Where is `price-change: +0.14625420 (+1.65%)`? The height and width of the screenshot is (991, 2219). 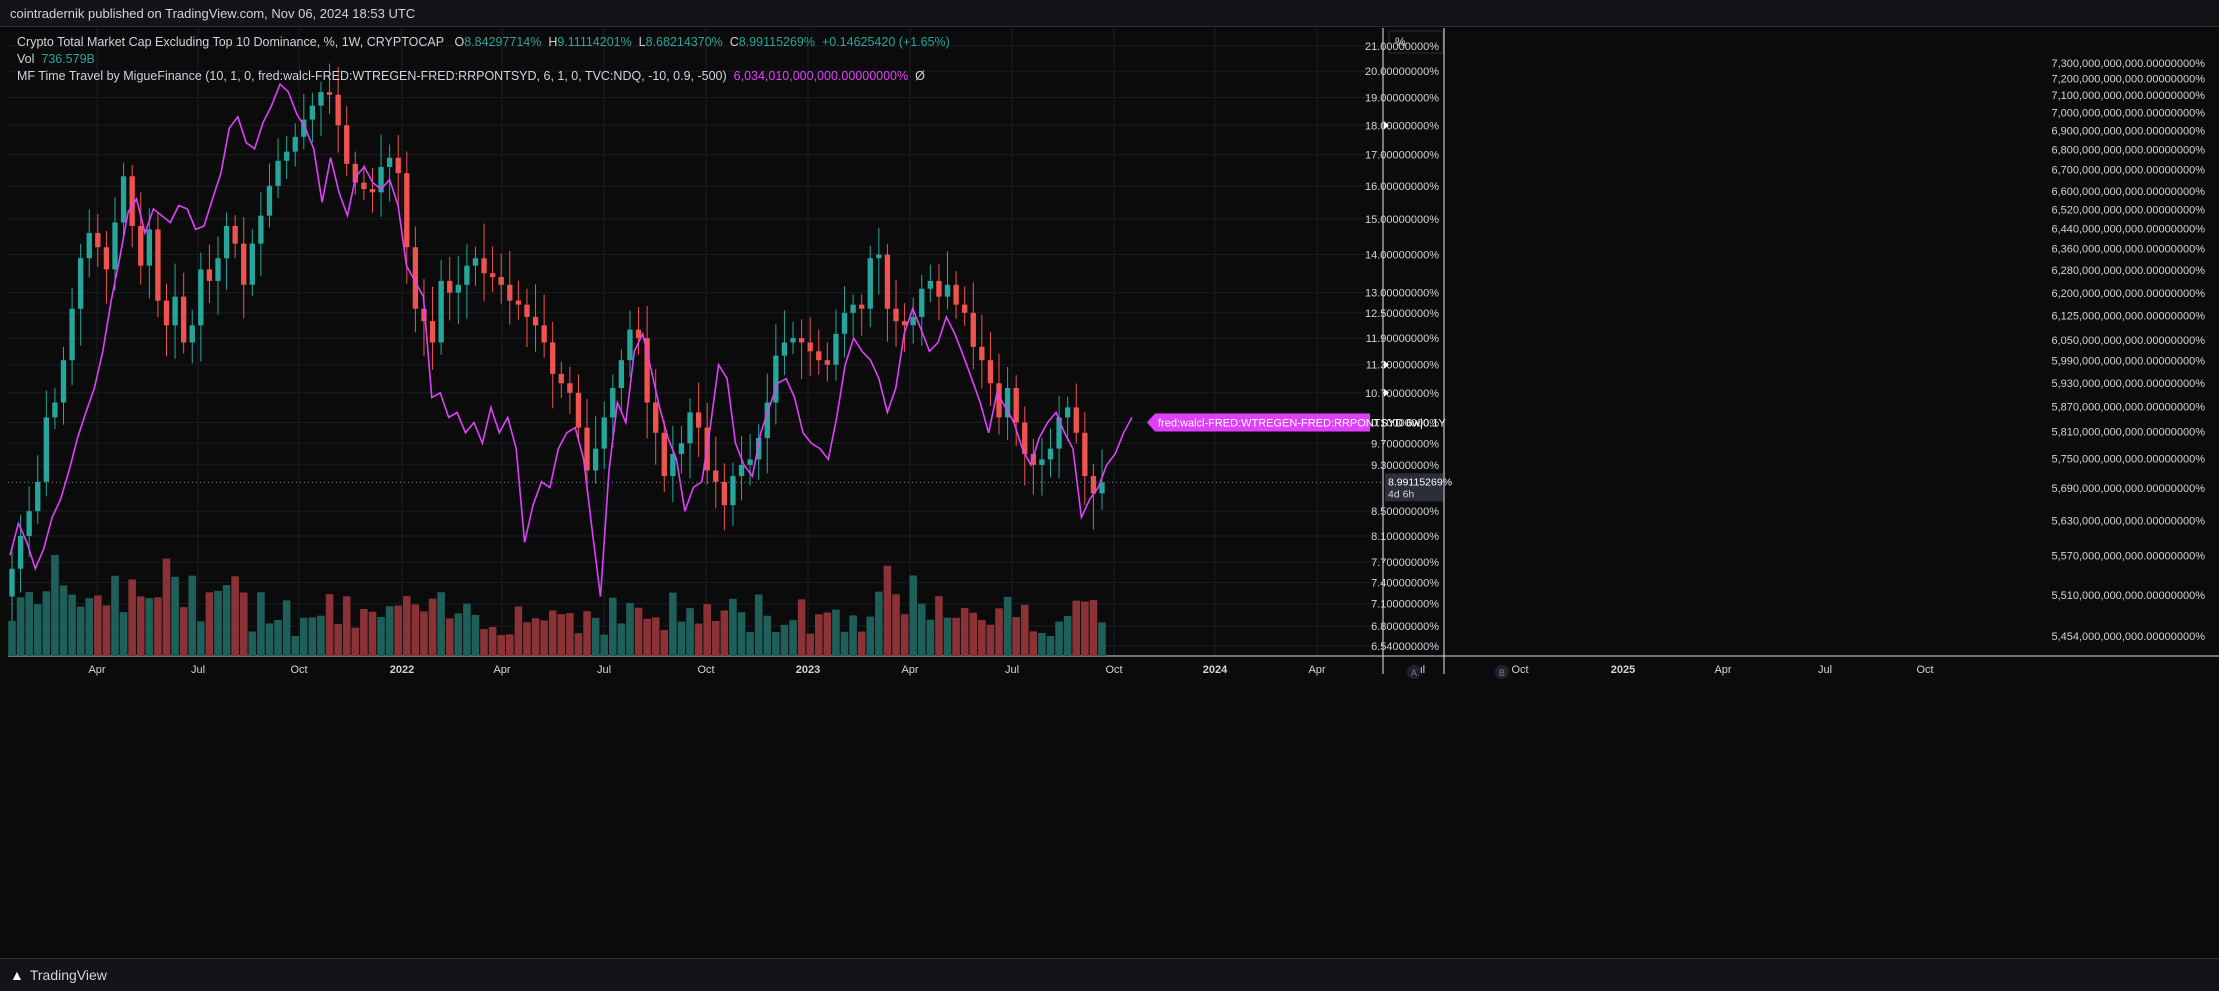
price-change: +0.14625420 (+1.65%) is located at coordinates (885, 42).